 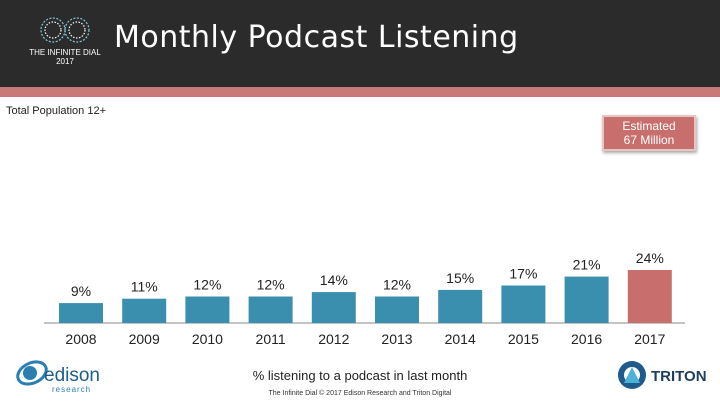 What do you see at coordinates (65, 52) in the screenshot?
I see `logo-line1: THE INFINITE DIAL` at bounding box center [65, 52].